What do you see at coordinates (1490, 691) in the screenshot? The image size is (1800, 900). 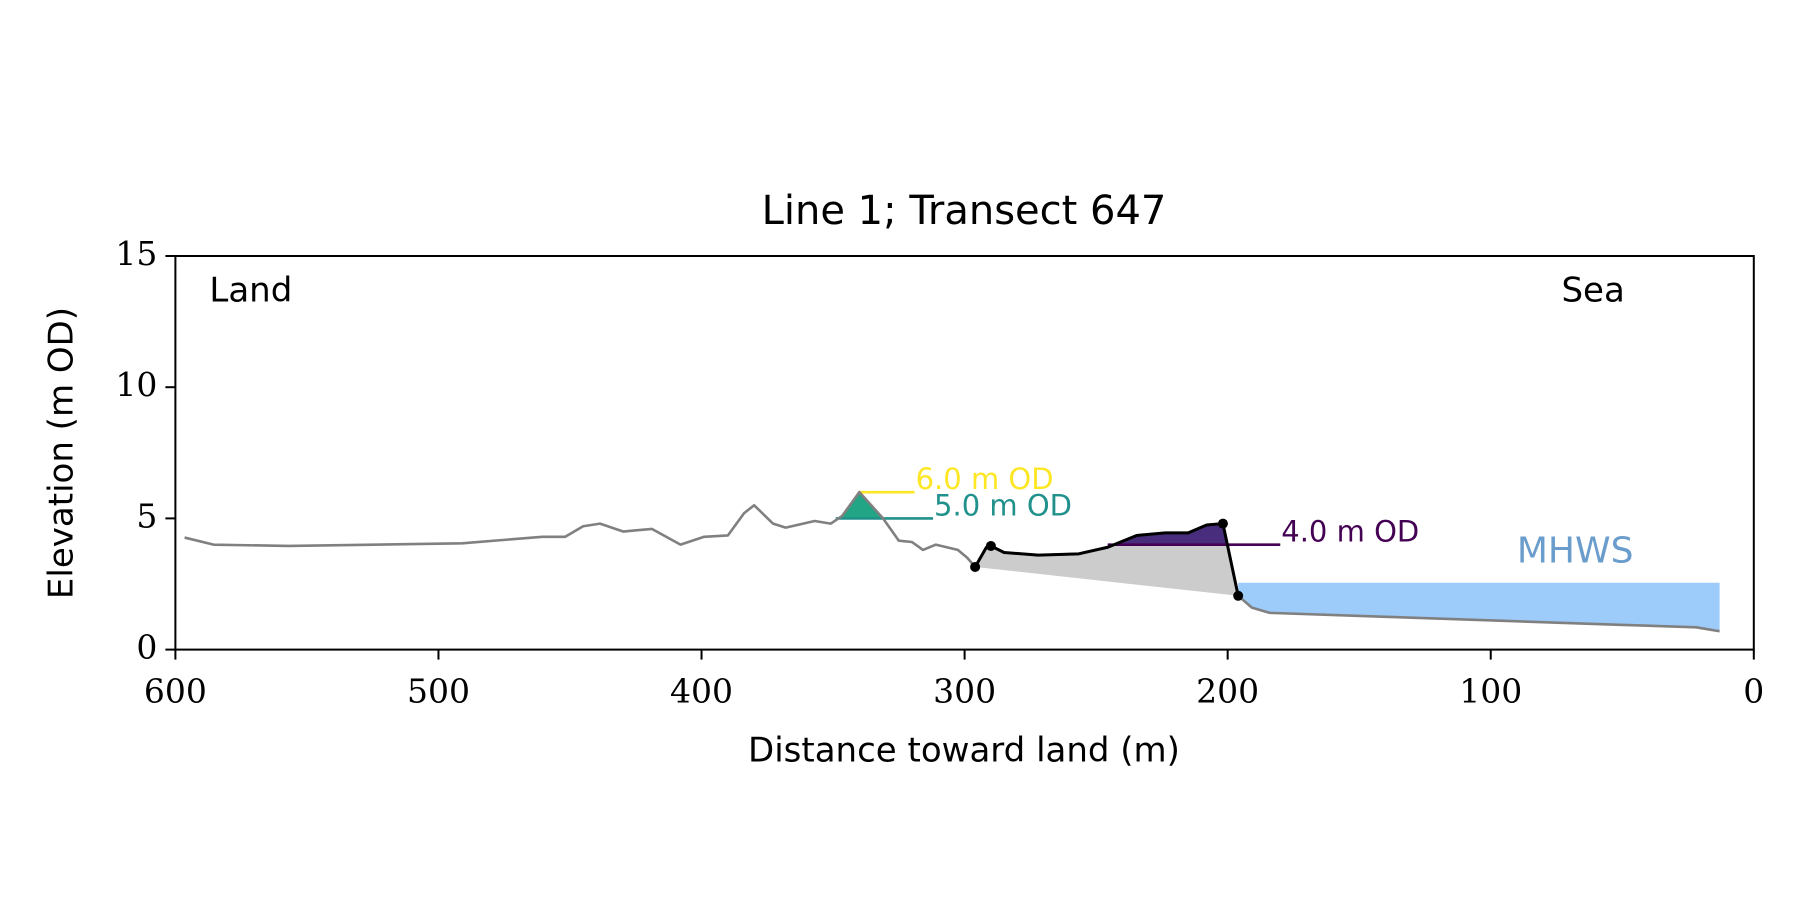 I see `x-tick-label: 100` at bounding box center [1490, 691].